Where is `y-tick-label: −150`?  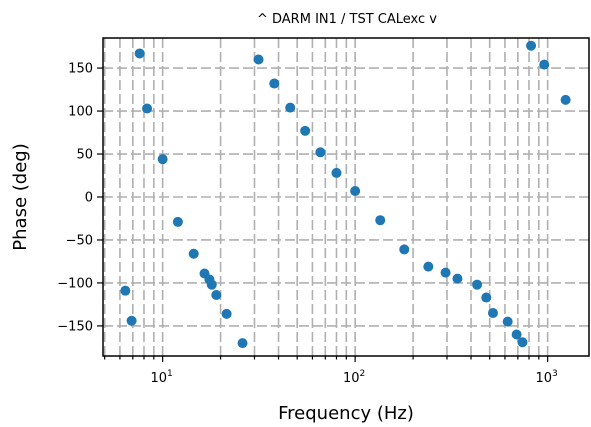
y-tick-label: −150 is located at coordinates (75, 326).